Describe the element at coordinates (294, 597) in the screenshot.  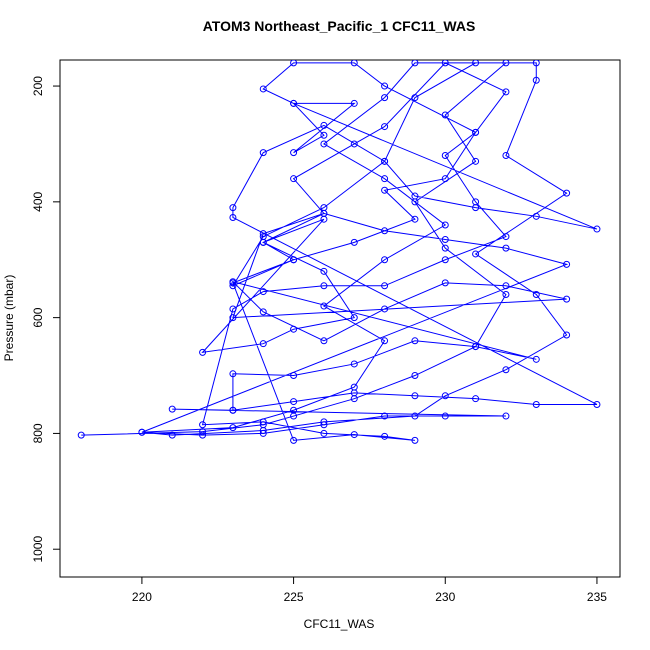
I see `x-tick-label: 225` at that location.